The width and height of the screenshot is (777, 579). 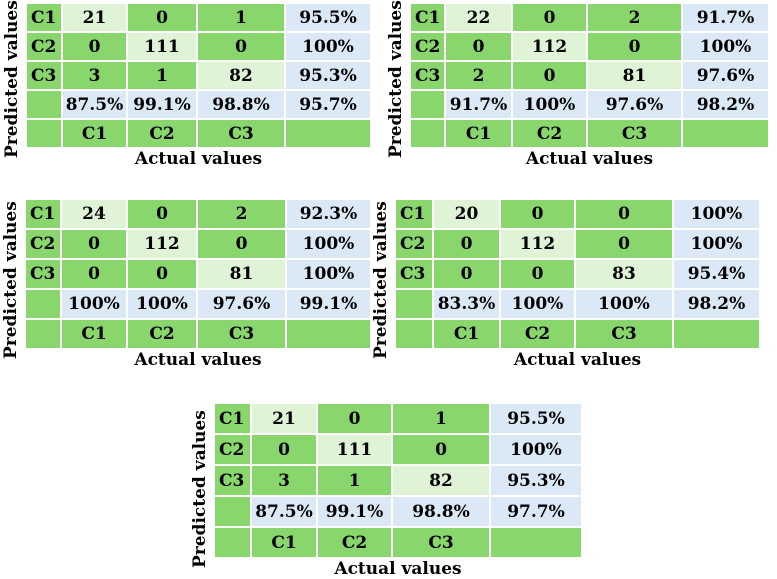 I want to click on matrix-cell: 24, so click(x=94, y=214).